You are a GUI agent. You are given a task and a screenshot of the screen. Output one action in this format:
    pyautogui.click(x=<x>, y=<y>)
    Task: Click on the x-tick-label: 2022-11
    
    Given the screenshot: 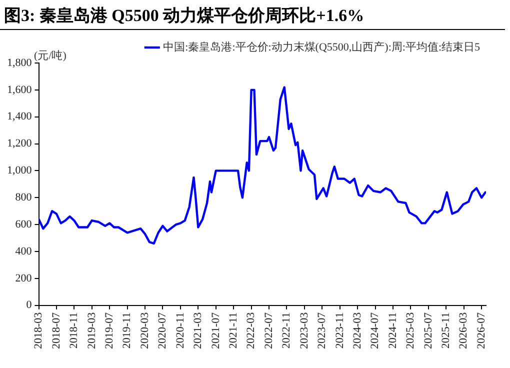 What is the action you would take?
    pyautogui.click(x=286, y=330)
    